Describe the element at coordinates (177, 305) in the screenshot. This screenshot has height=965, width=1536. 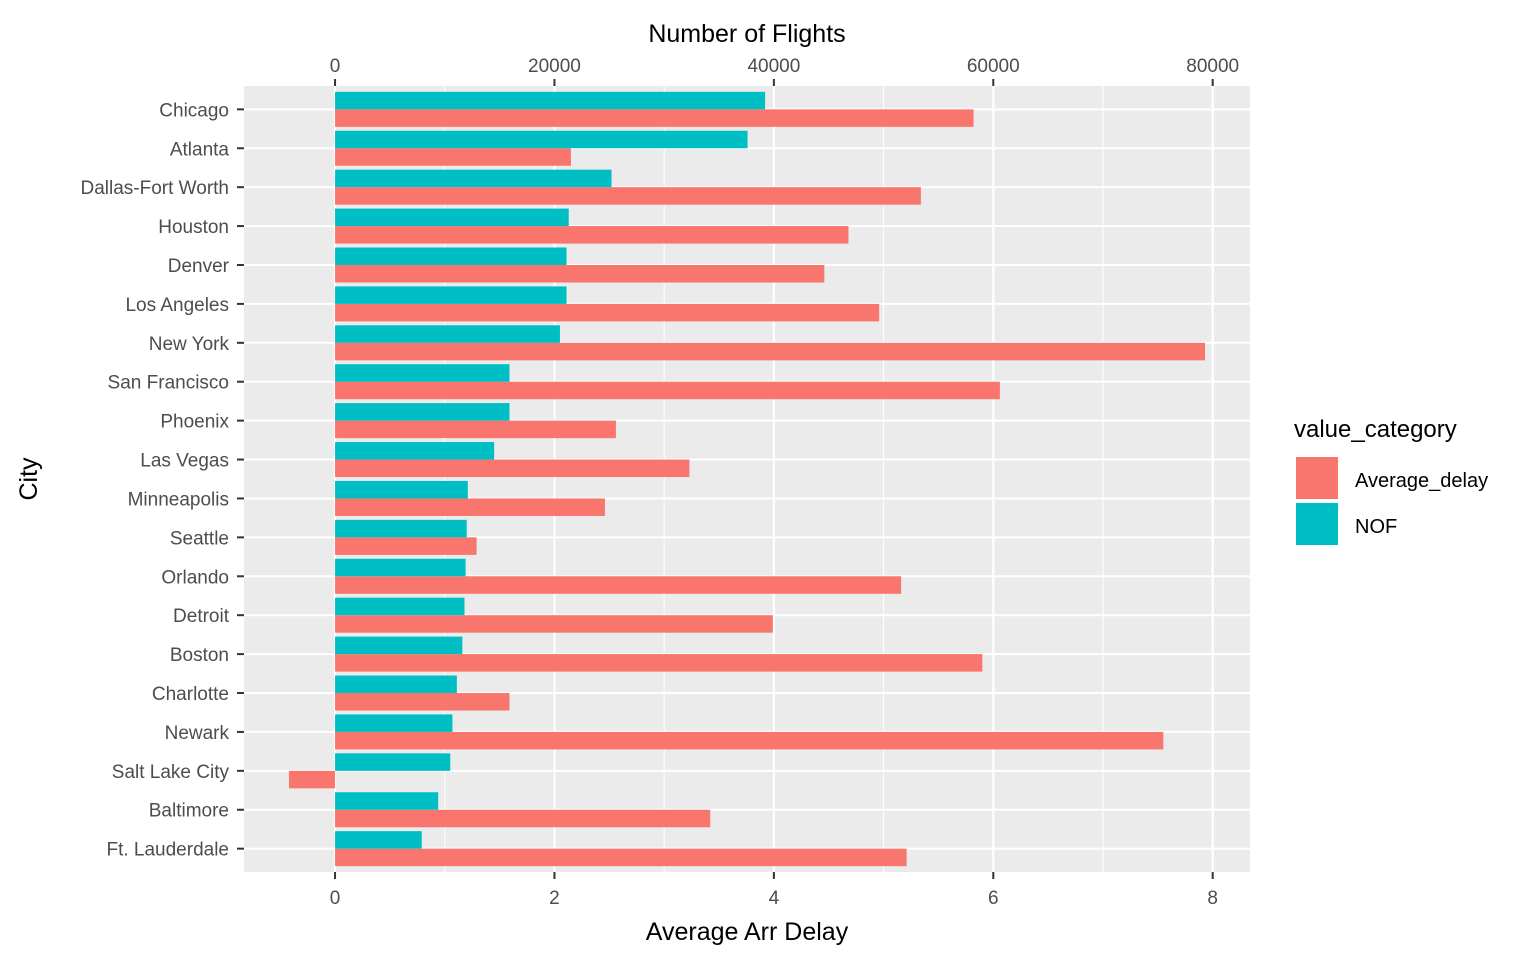
I see `y-tick-label-los-angeles: Los Angeles` at that location.